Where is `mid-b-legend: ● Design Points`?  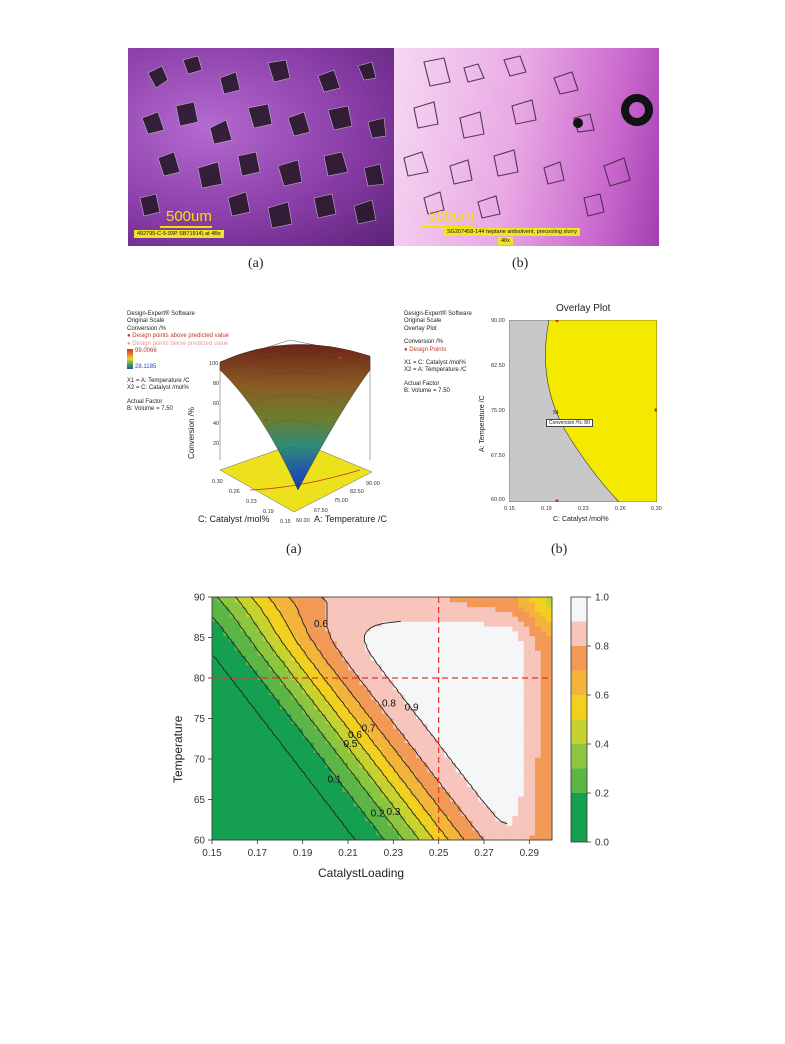 mid-b-legend: ● Design Points is located at coordinates (425, 349).